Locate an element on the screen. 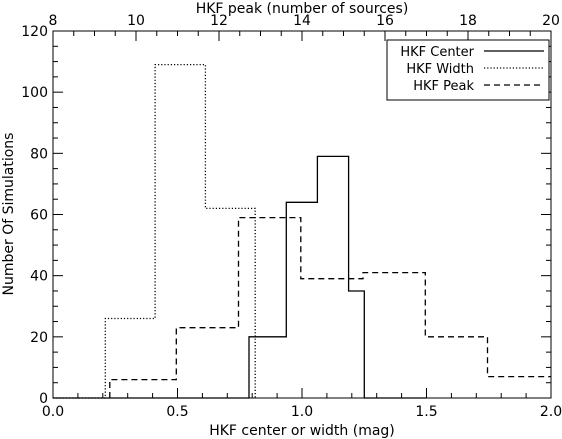 The image size is (562, 439). y-tick-label: 20 is located at coordinates (39, 338).